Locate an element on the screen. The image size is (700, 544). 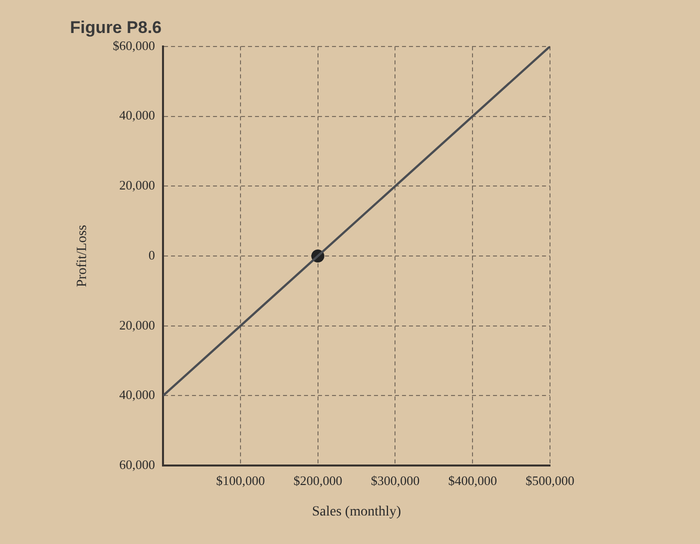
x-axis-title: Sales (monthly) is located at coordinates (357, 512).